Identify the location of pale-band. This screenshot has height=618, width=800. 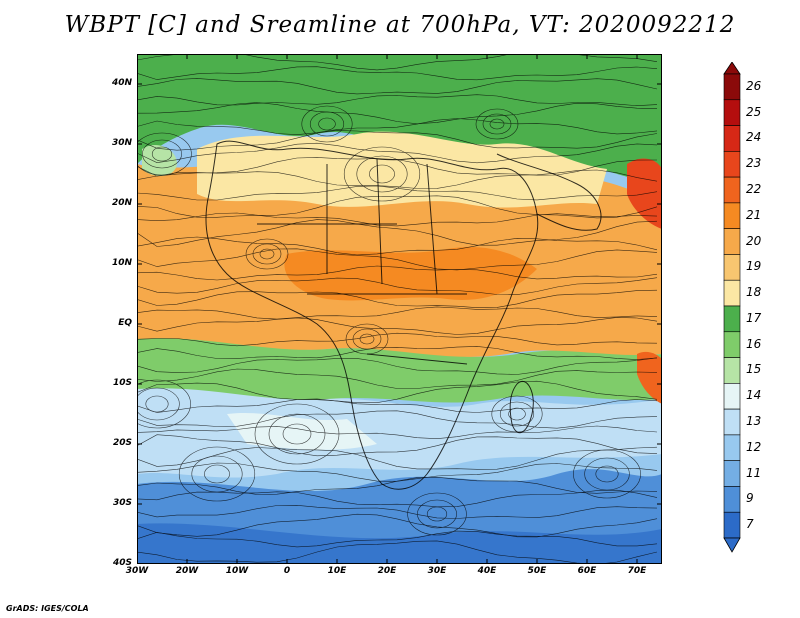
(302, 431).